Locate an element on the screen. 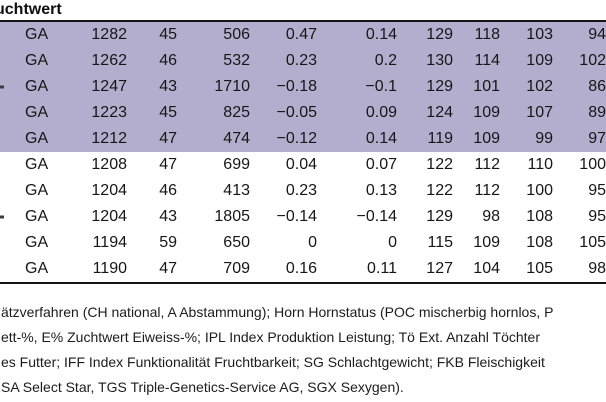 The image size is (606, 402). table-row: GA 1190 47 709 0.16 0.11 127 104 105 98 is located at coordinates (303, 269).